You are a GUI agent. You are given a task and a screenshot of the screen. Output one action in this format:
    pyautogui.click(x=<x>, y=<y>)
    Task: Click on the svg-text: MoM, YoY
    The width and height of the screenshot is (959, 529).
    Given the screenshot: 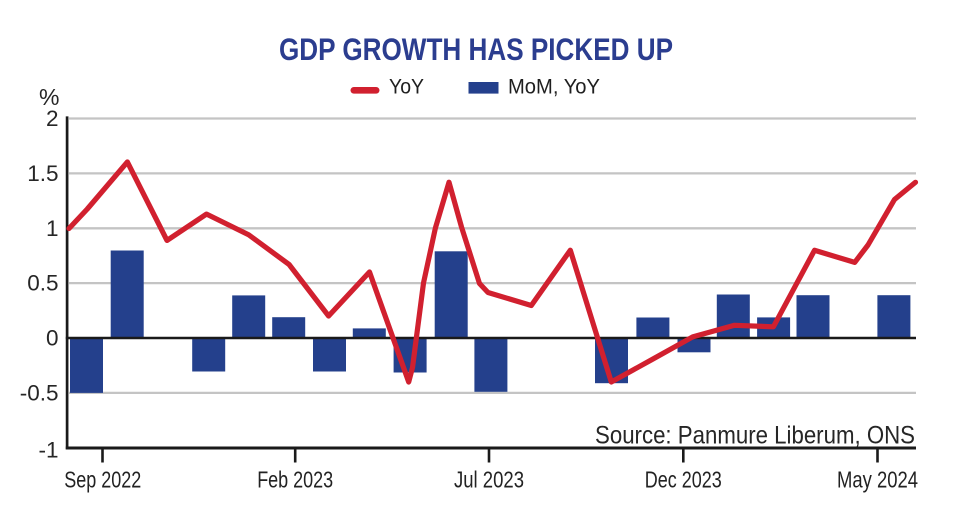 What is the action you would take?
    pyautogui.click(x=554, y=87)
    